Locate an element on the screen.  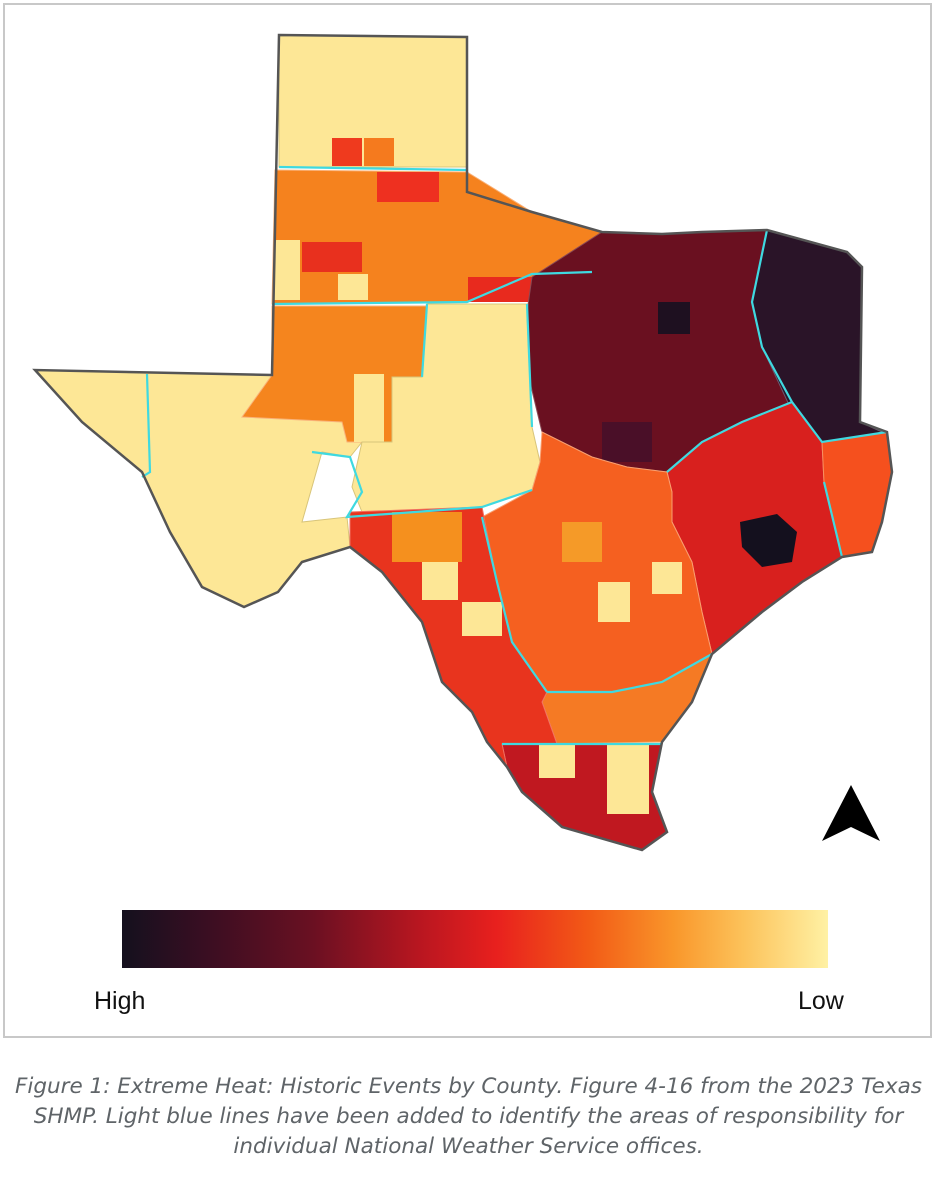
north-arrow-icon is located at coordinates (851, 813).